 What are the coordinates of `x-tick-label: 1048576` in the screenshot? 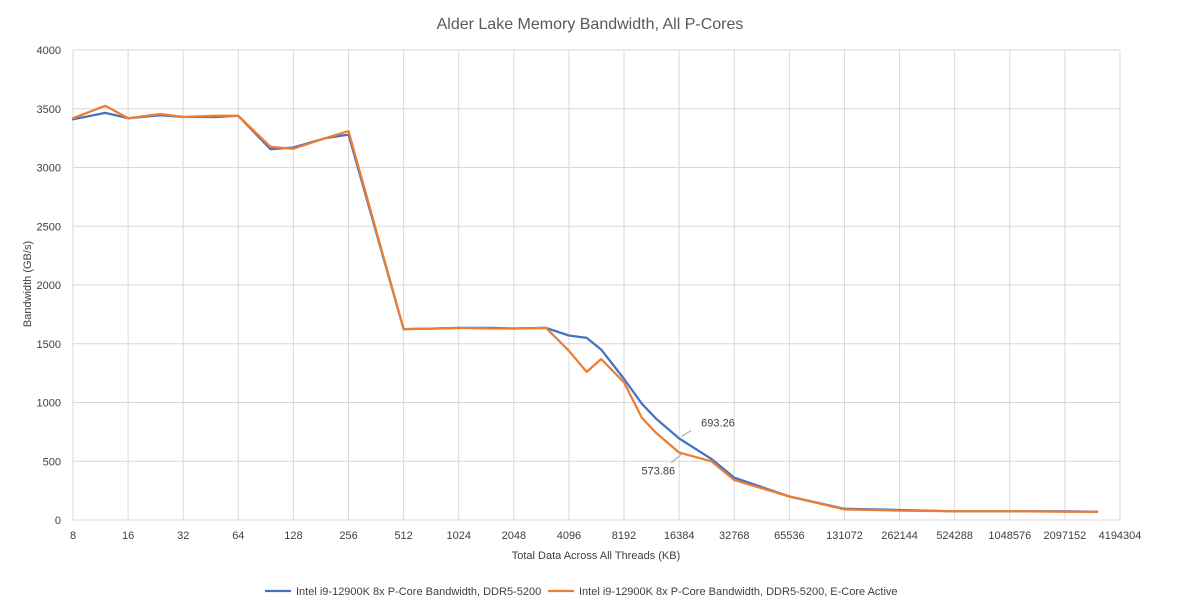 It's located at (1009, 536).